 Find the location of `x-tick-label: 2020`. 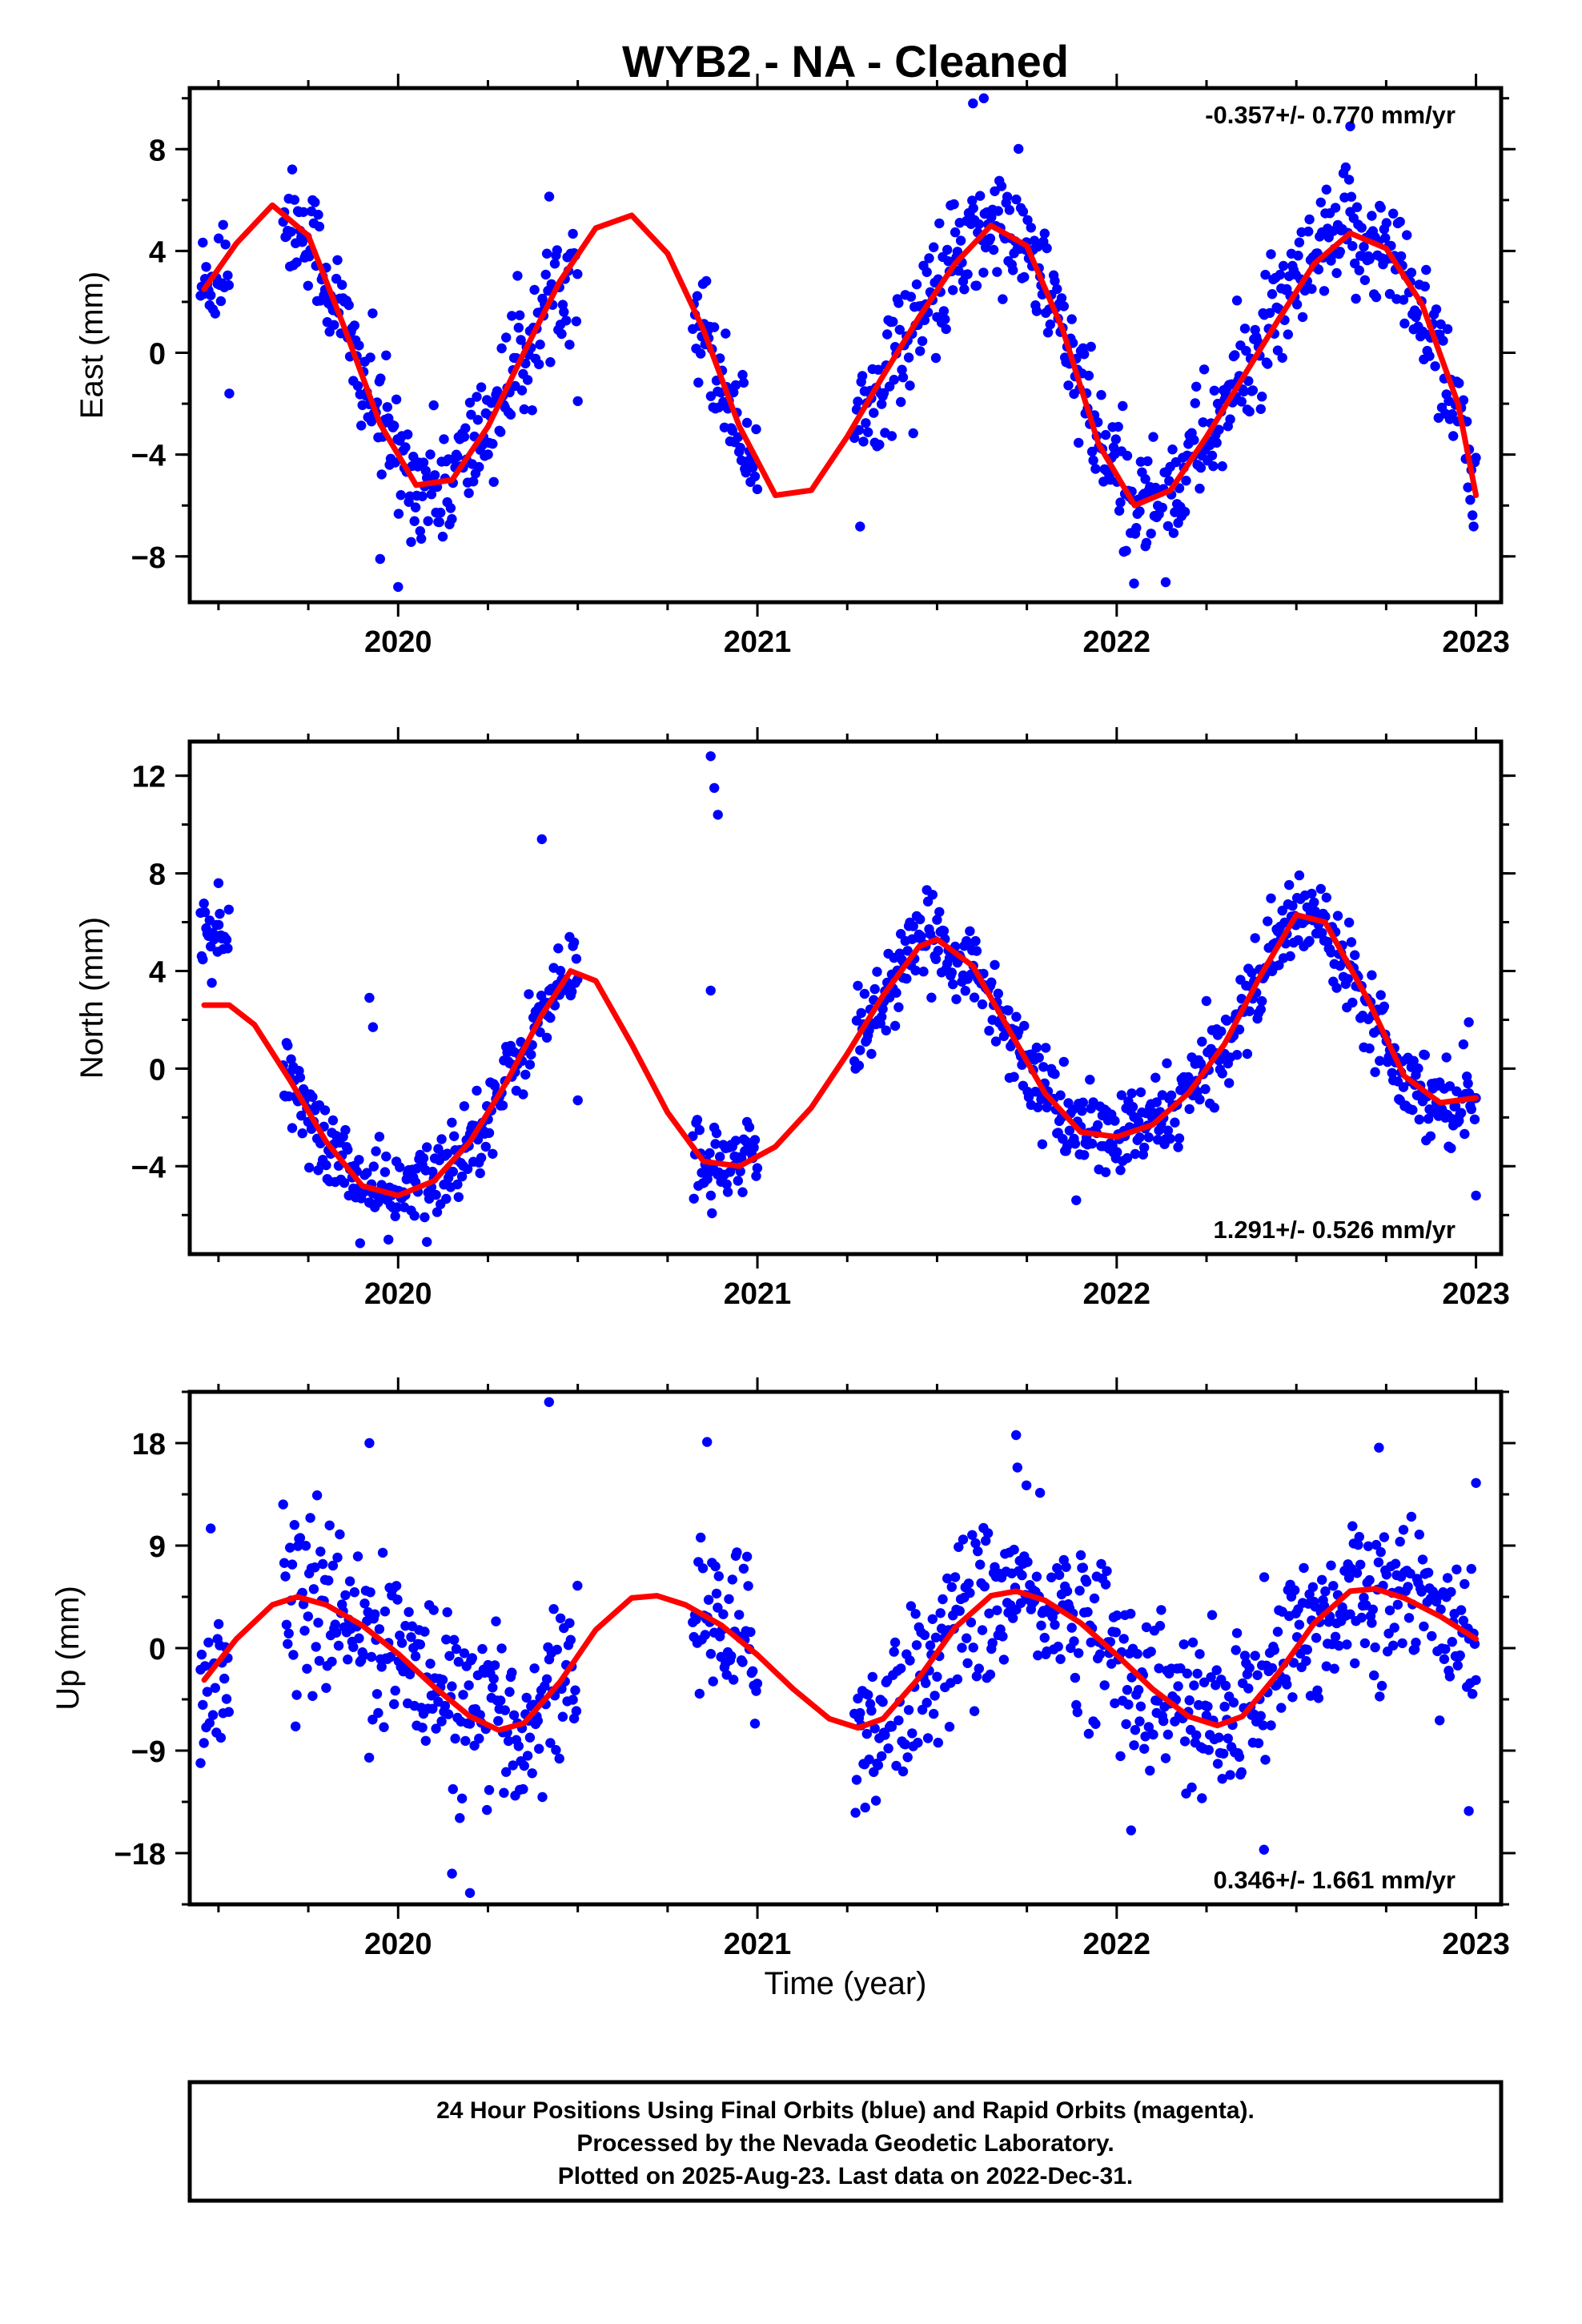

x-tick-label: 2020 is located at coordinates (398, 1944).